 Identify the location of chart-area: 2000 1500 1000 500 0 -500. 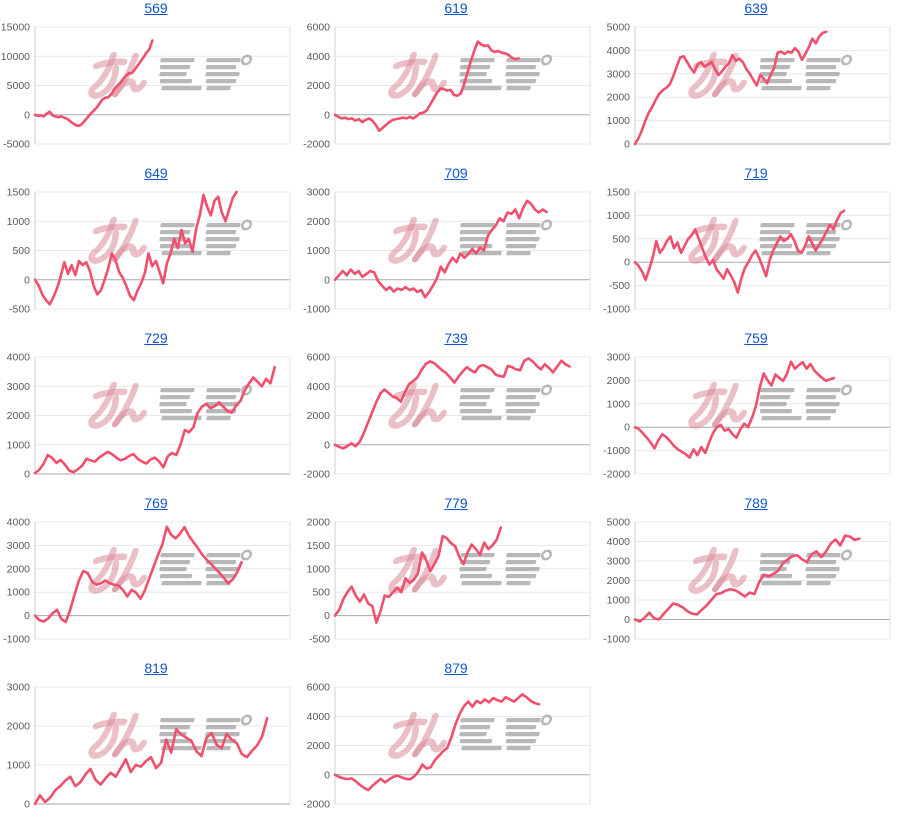
(450, 586).